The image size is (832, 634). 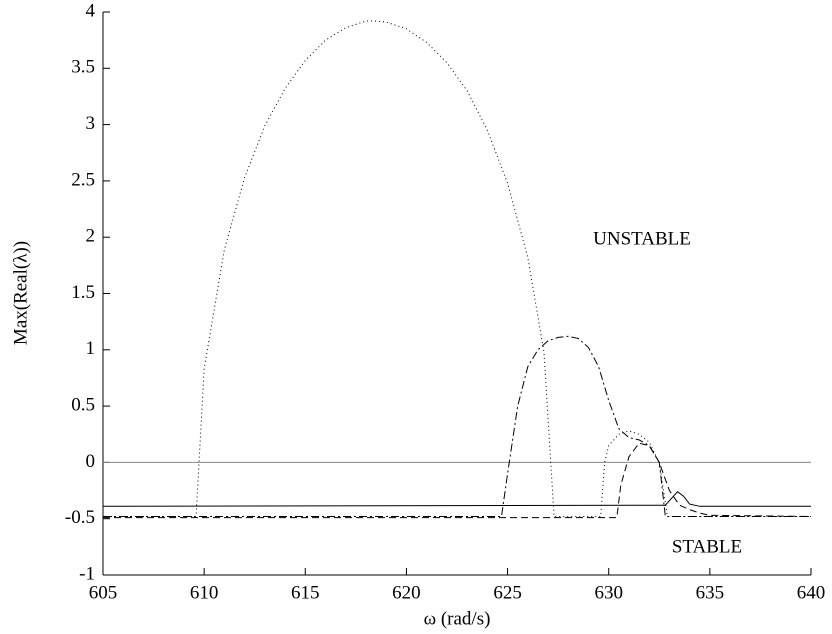 What do you see at coordinates (91, 123) in the screenshot?
I see `y-tick-label: 3` at bounding box center [91, 123].